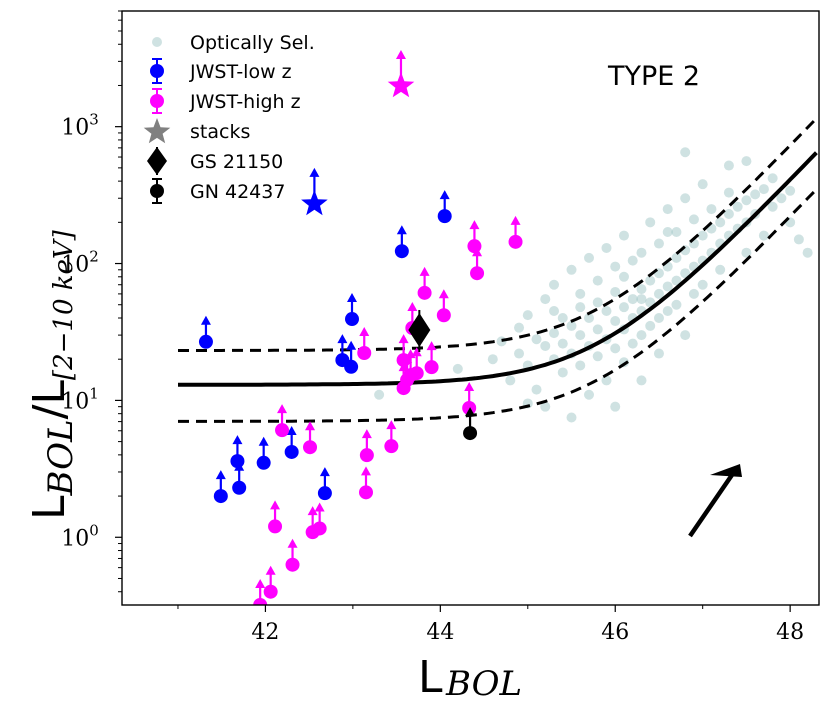  What do you see at coordinates (94, 530) in the screenshot?
I see `y-tick-exponent: 0` at bounding box center [94, 530].